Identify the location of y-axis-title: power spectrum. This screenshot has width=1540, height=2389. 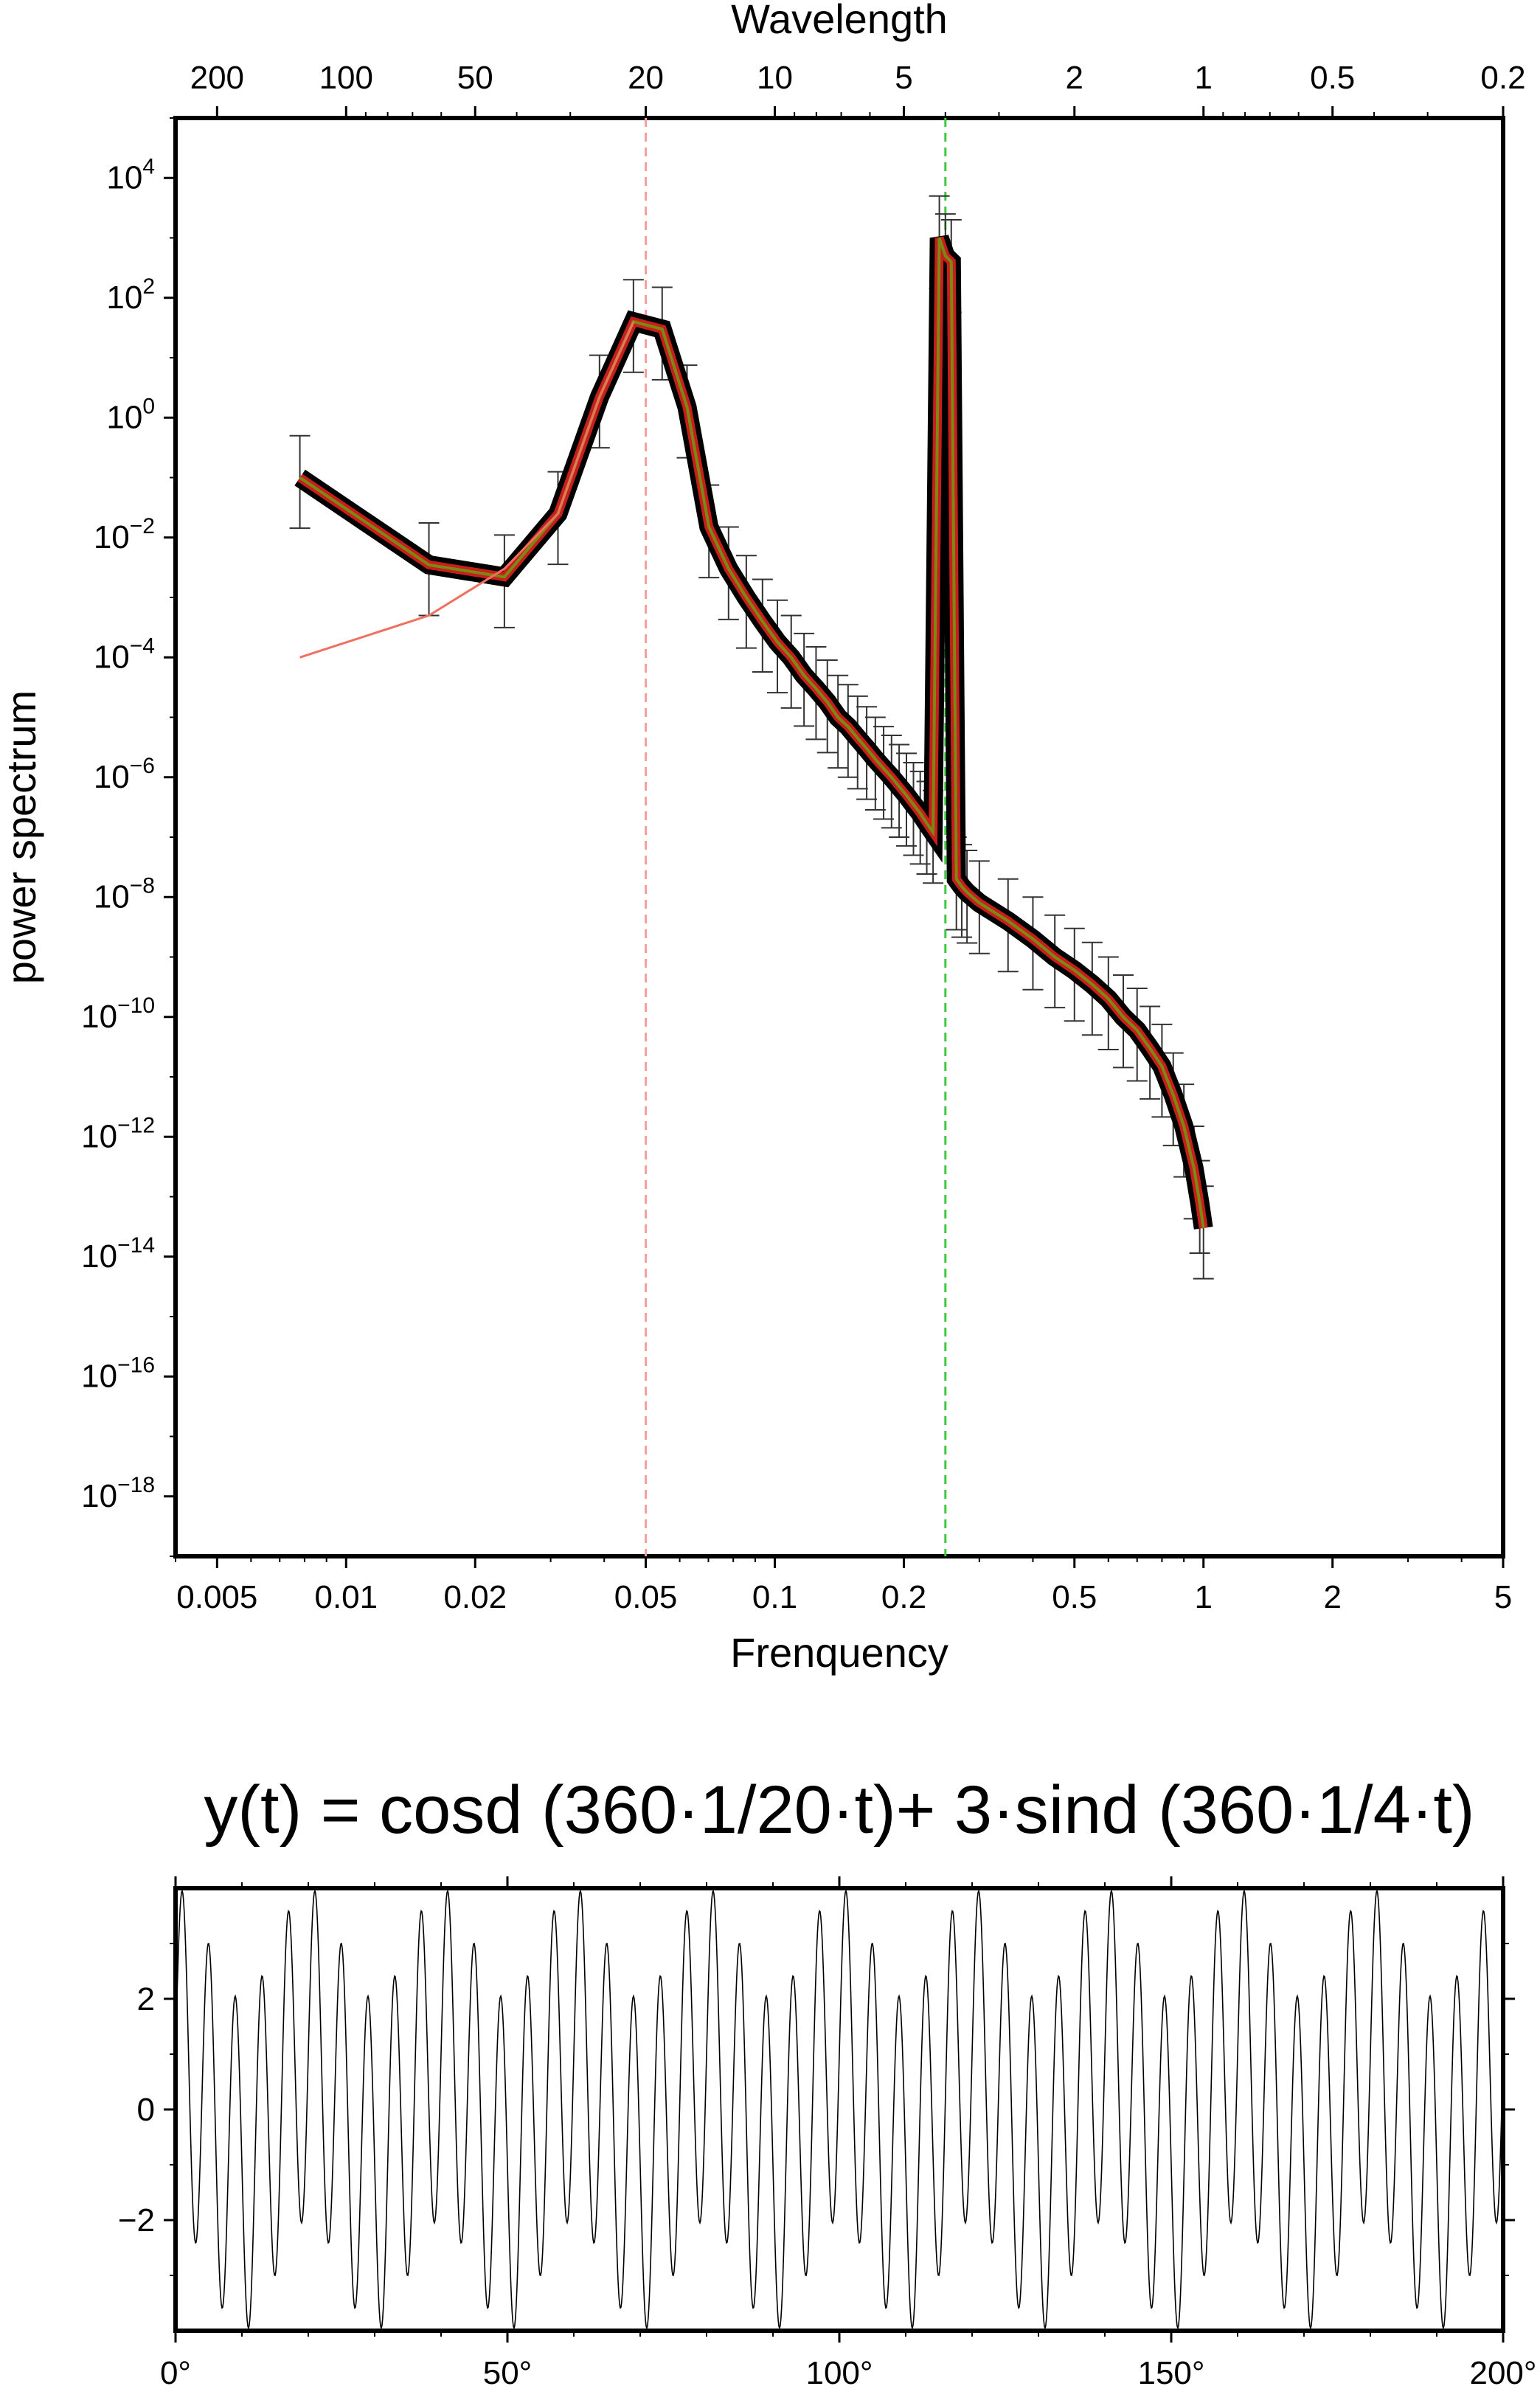
(22, 837).